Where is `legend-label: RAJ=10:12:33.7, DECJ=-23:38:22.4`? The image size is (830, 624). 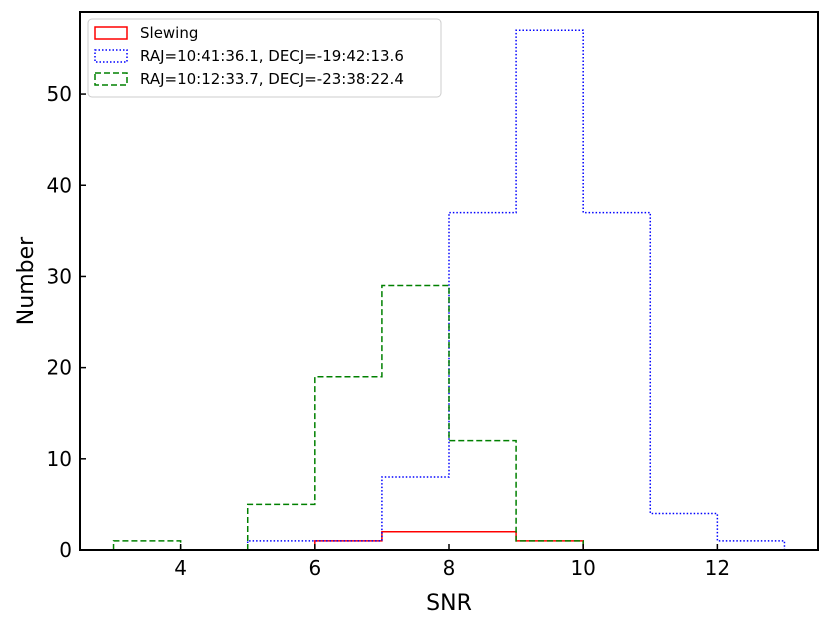 legend-label: RAJ=10:12:33.7, DECJ=-23:38:22.4 is located at coordinates (272, 79).